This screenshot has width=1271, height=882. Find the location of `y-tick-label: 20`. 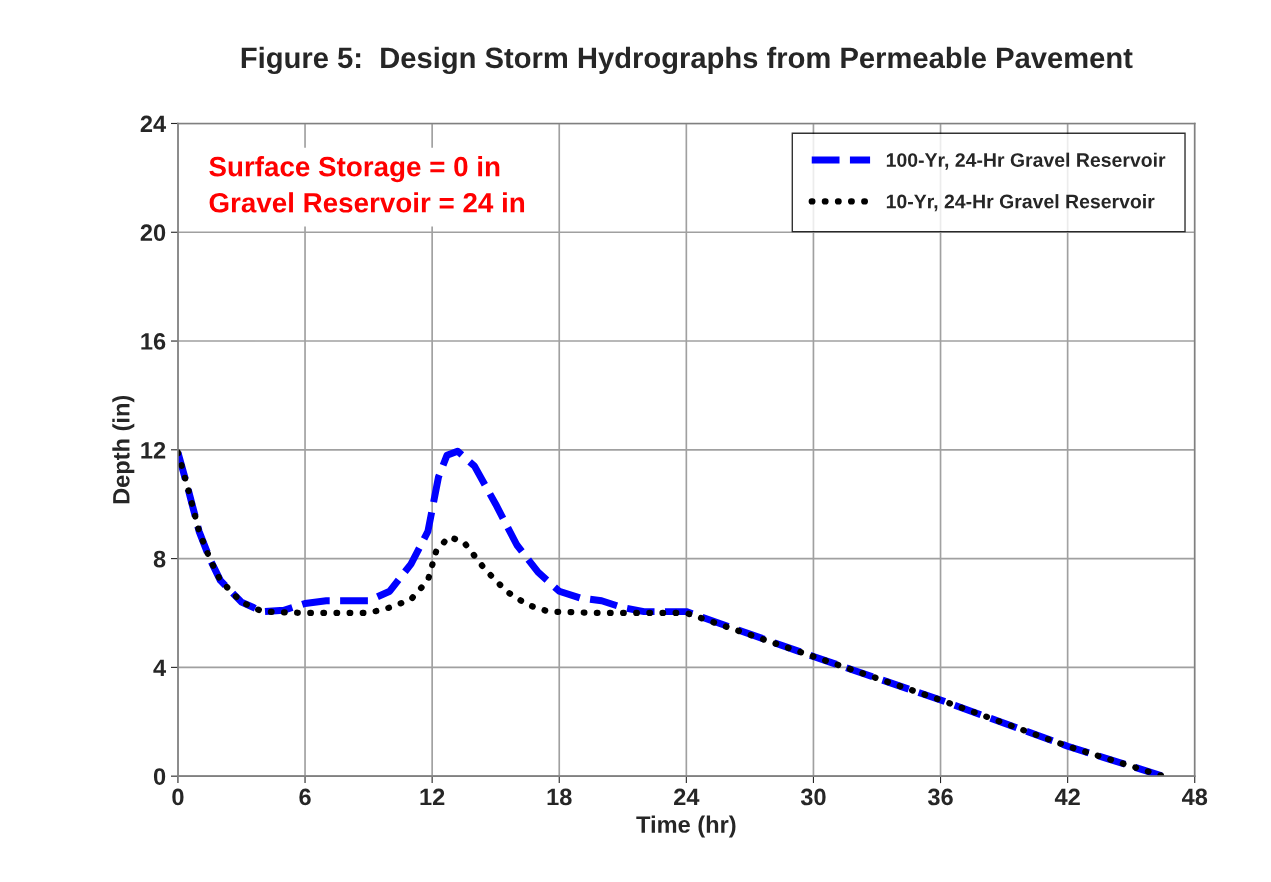

y-tick-label: 20 is located at coordinates (153, 233).